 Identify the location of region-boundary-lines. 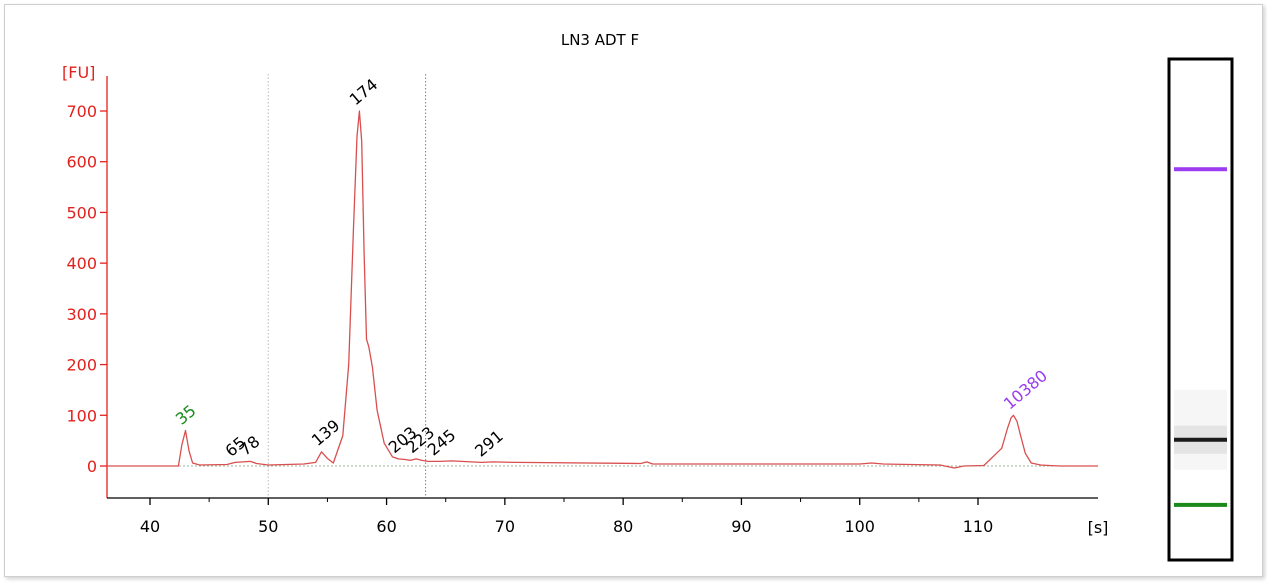
(347, 286).